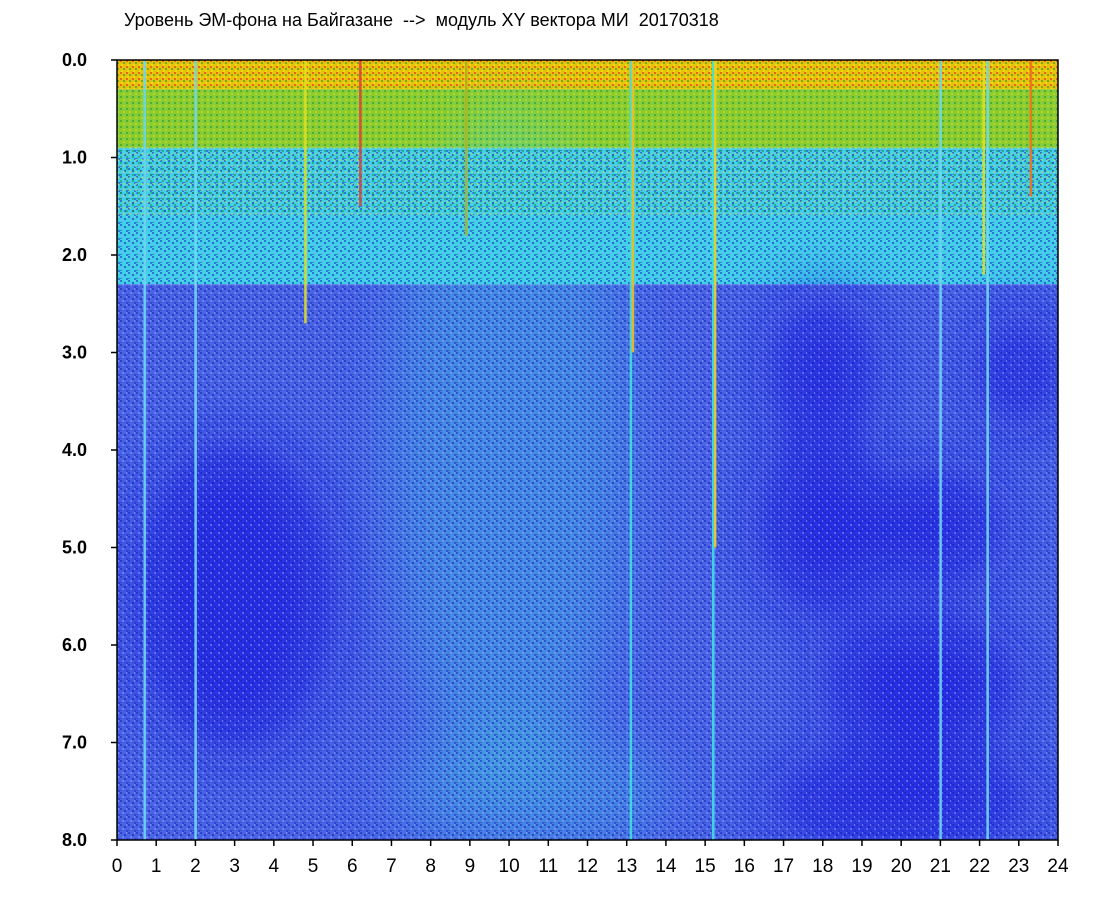 The width and height of the screenshot is (1096, 900). Describe the element at coordinates (901, 866) in the screenshot. I see `x-tick-label: 20` at that location.